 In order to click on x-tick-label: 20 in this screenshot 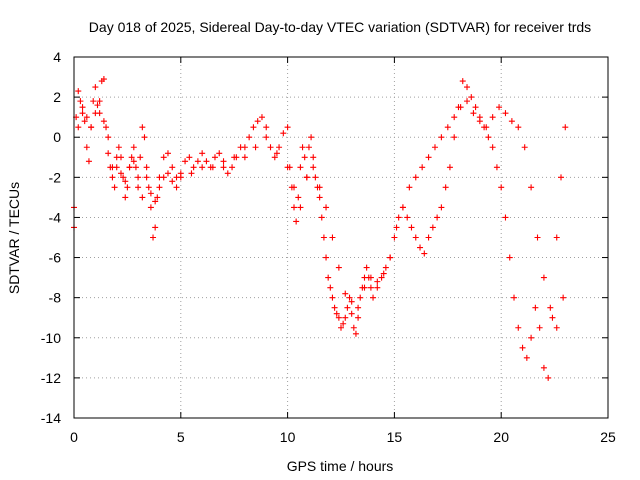, I will do `click(501, 437)`.